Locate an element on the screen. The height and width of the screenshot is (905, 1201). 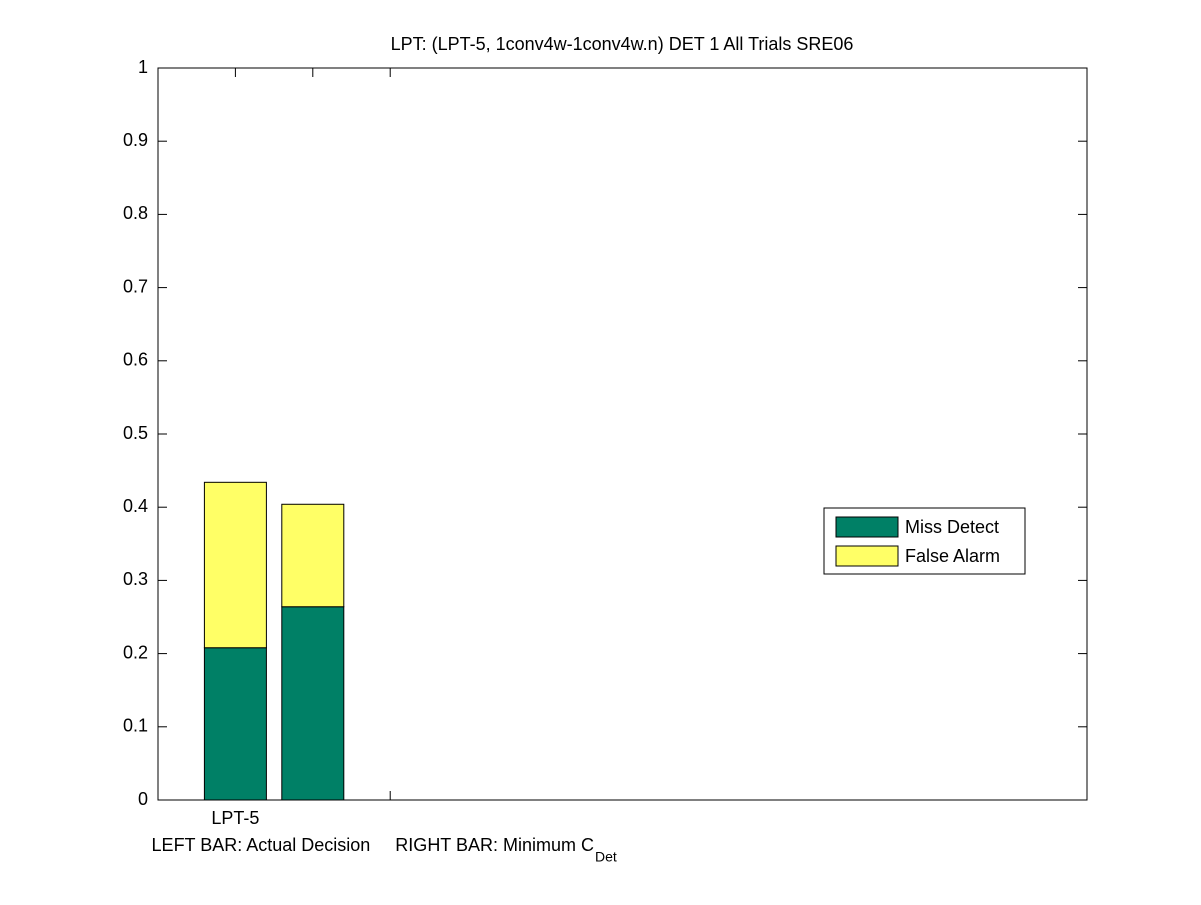
y-tick-label: 0 is located at coordinates (143, 799).